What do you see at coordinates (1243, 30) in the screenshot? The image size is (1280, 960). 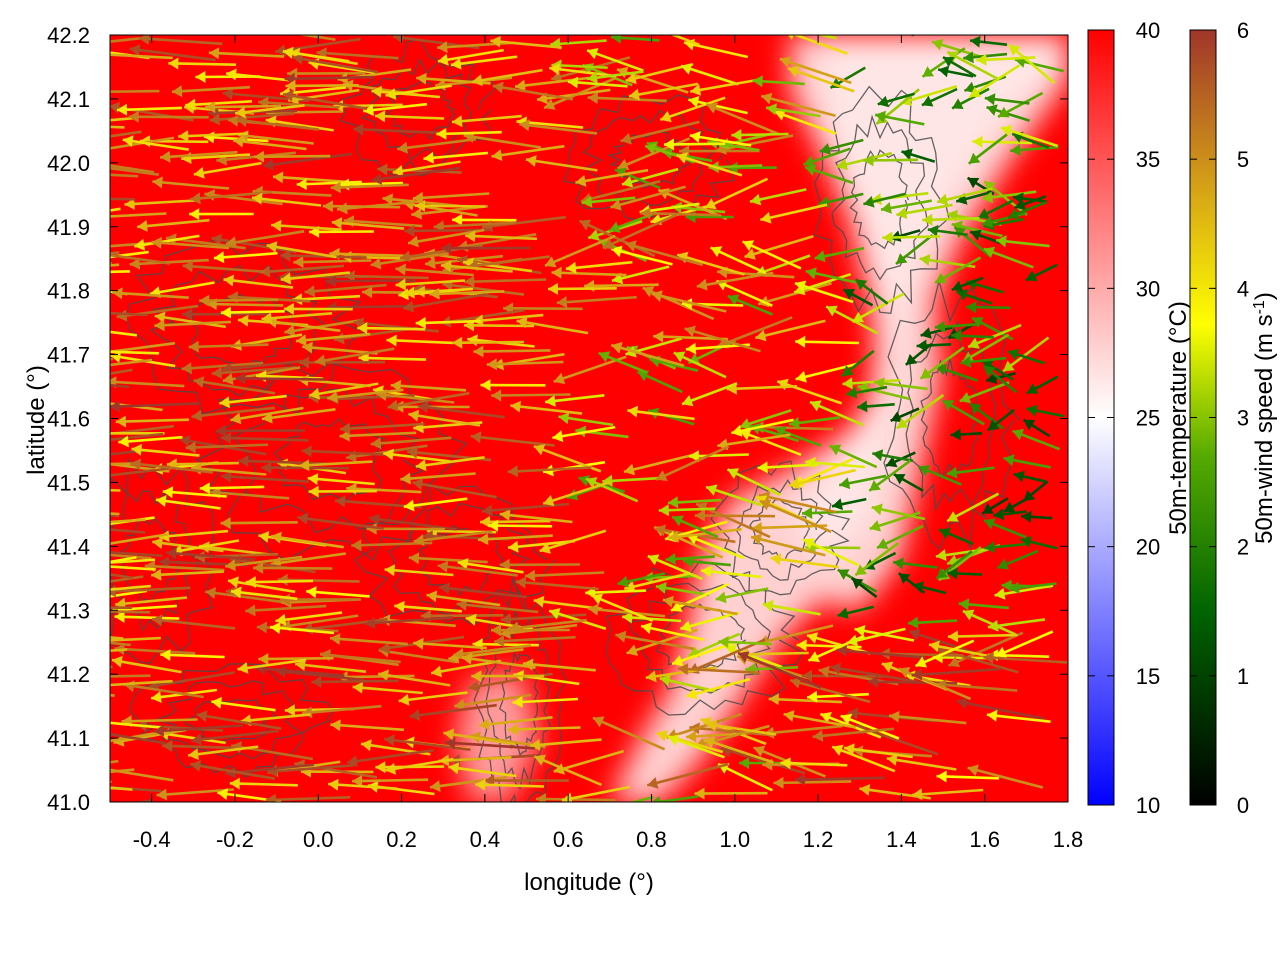 I see `colorbar-tick-label: 6` at bounding box center [1243, 30].